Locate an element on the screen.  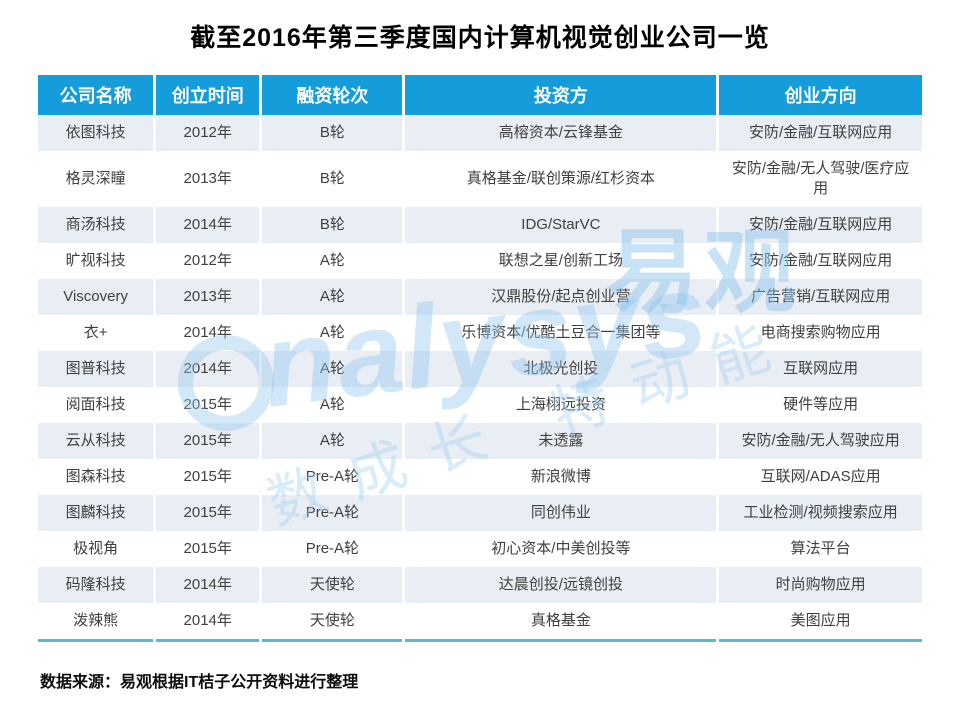
table-row: 图普科技 2014年 A轮 北极光创投 互联网应用 is located at coordinates (480, 369).